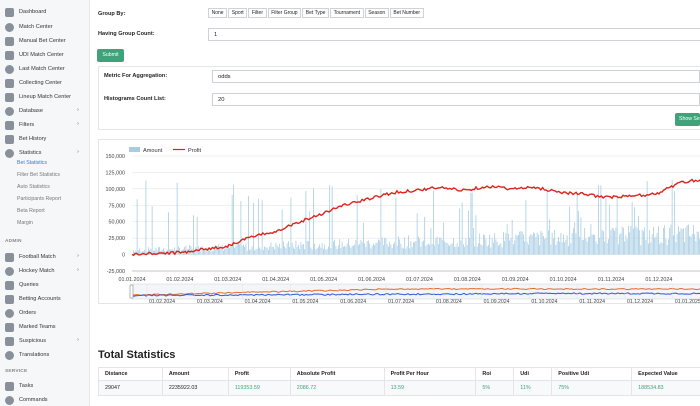 The width and height of the screenshot is (700, 406). What do you see at coordinates (257, 13) in the screenshot?
I see `group-by-filter-button: Filter` at bounding box center [257, 13].